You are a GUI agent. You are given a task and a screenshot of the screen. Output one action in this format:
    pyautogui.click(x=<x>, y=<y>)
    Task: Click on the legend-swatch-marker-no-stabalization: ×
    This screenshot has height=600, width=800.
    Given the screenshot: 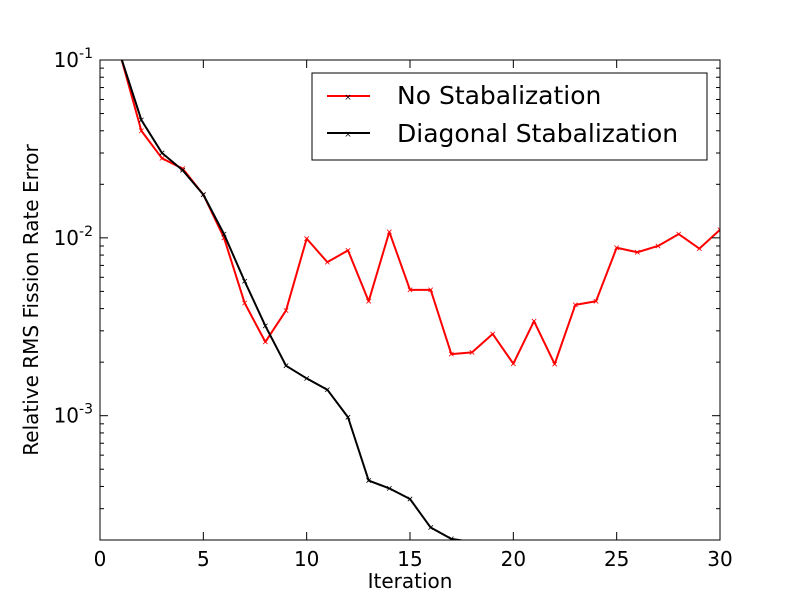 What is the action you would take?
    pyautogui.click(x=348, y=98)
    